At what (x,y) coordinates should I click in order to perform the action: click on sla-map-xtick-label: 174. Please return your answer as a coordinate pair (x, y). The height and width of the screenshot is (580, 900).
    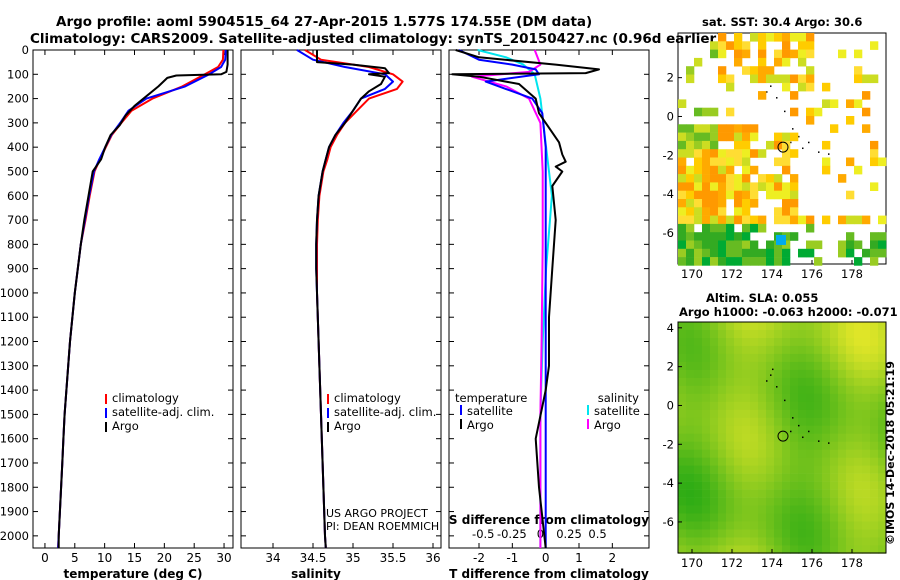
    Looking at the image, I should click on (772, 563).